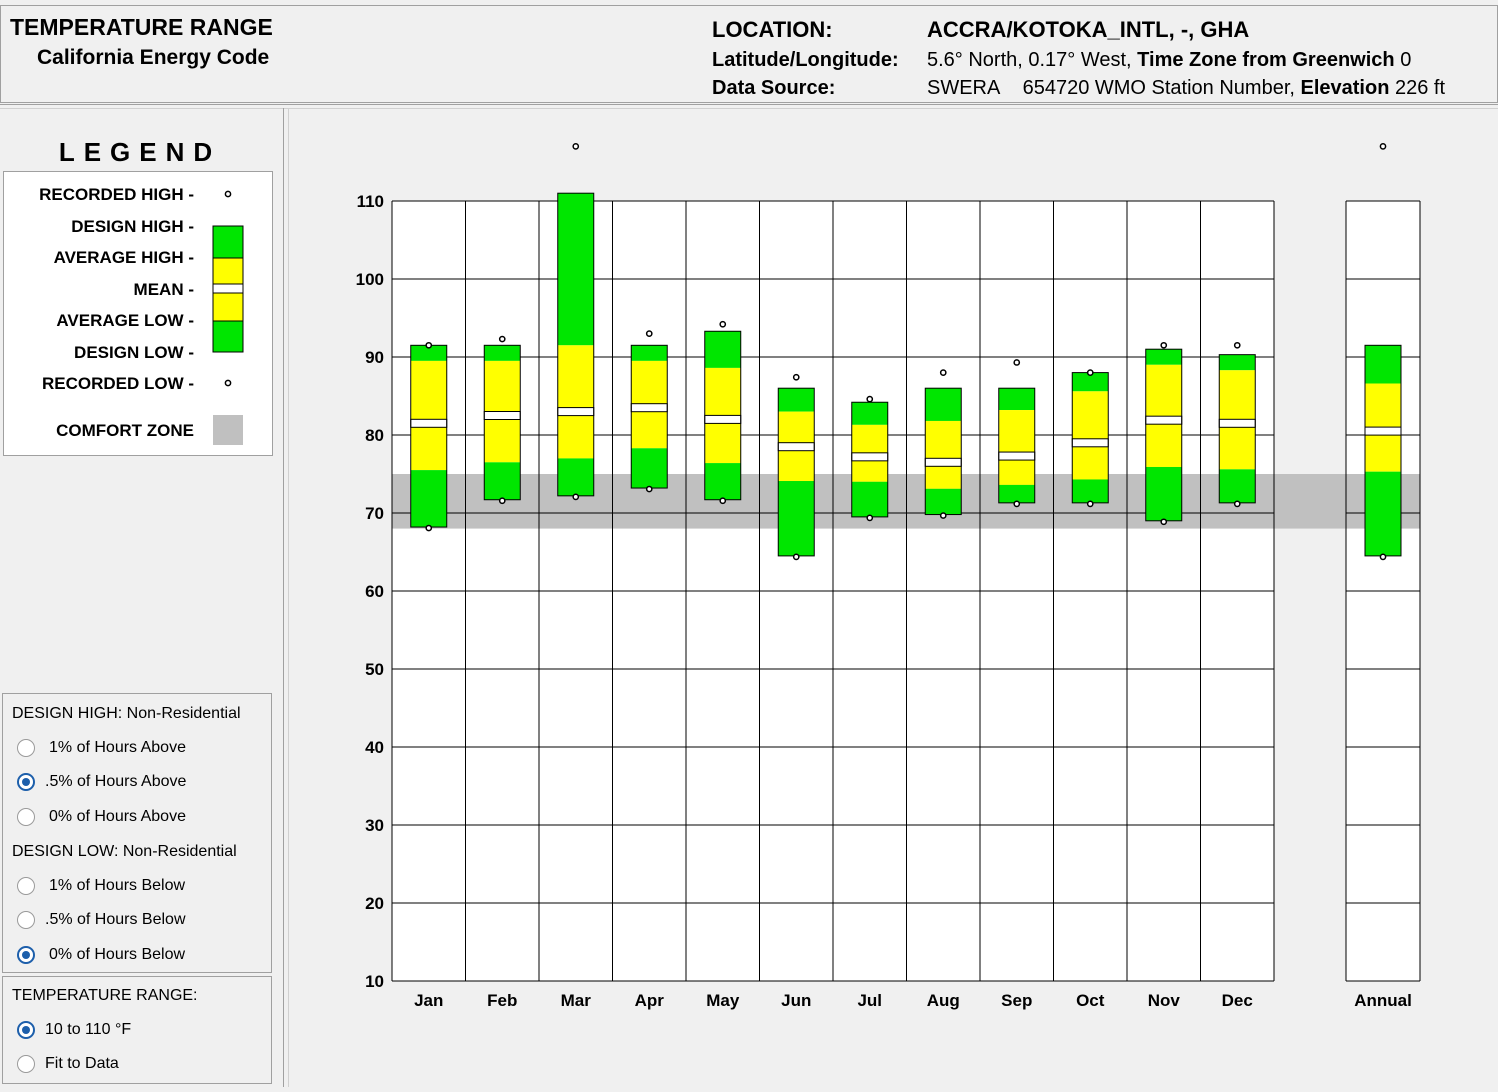  Describe the element at coordinates (723, 1000) in the screenshot. I see `x-tick-label: May` at that location.